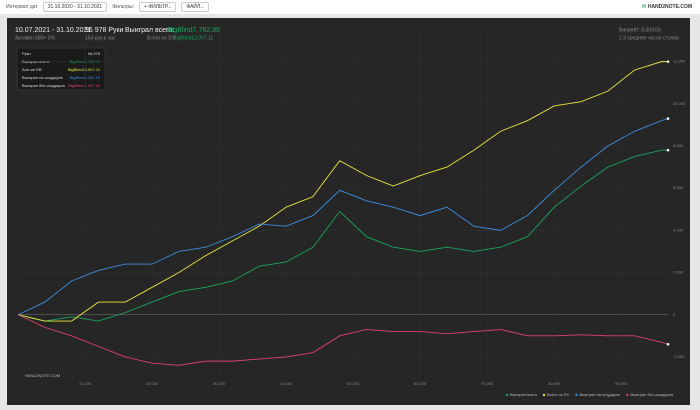 This screenshot has height=410, width=700. I want to click on y-tick-label: 4,000, so click(678, 229).